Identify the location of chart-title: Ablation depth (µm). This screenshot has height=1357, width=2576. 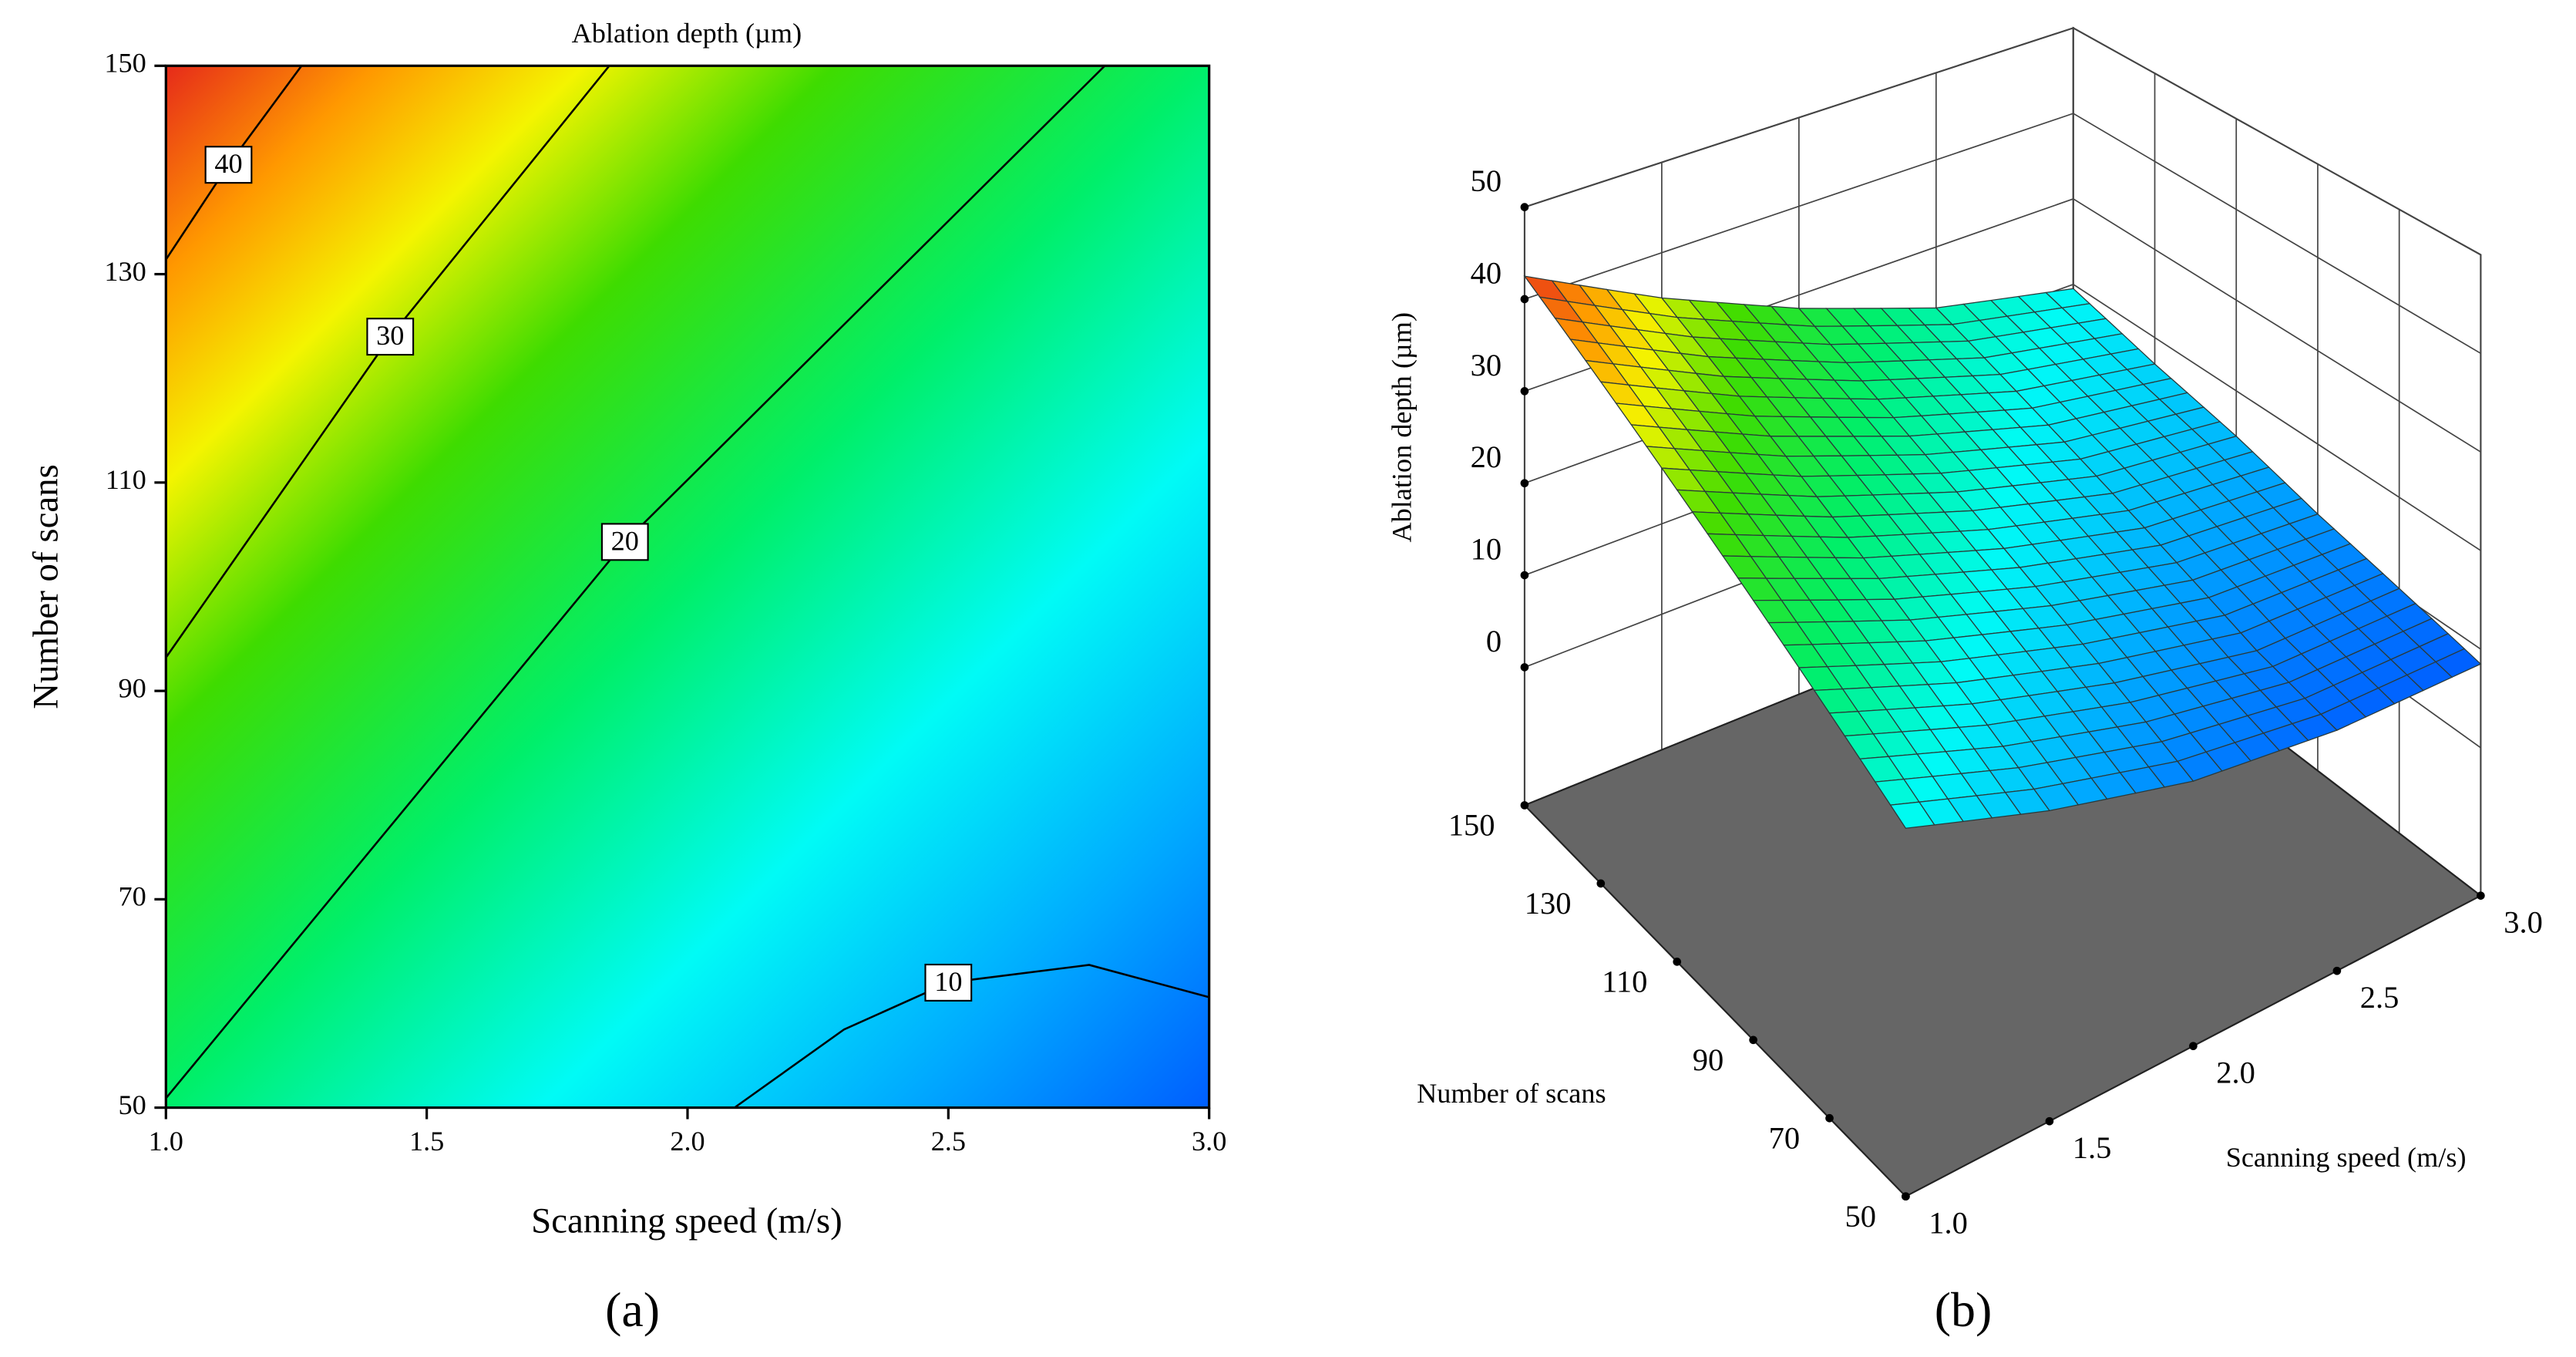
(687, 33).